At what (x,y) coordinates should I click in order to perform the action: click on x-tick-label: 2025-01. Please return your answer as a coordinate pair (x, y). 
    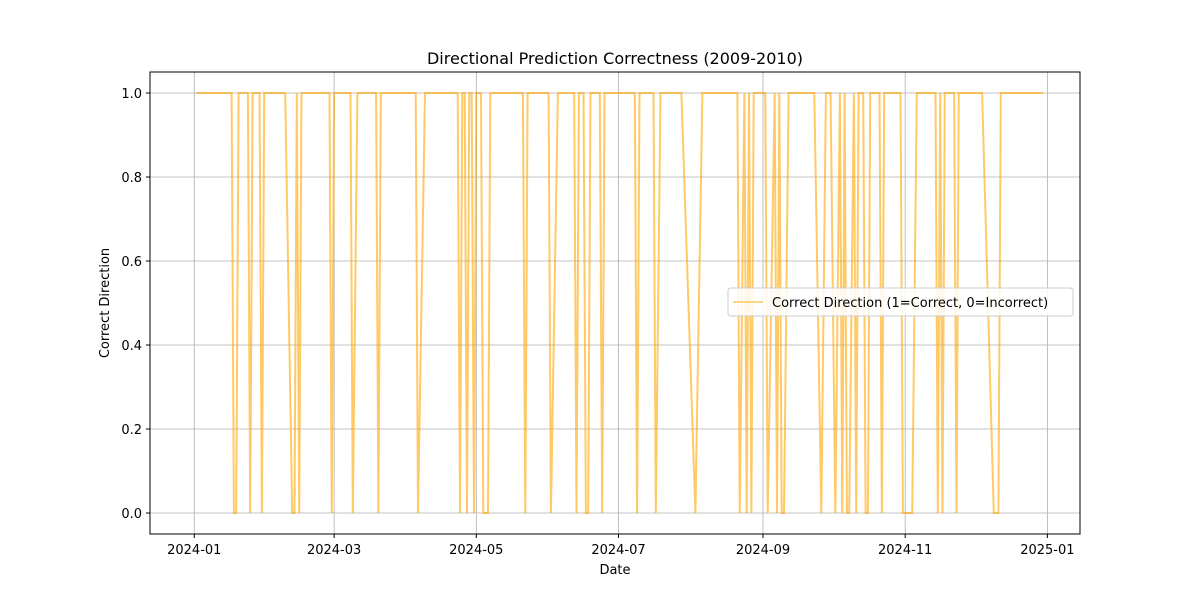
    Looking at the image, I should click on (1047, 550).